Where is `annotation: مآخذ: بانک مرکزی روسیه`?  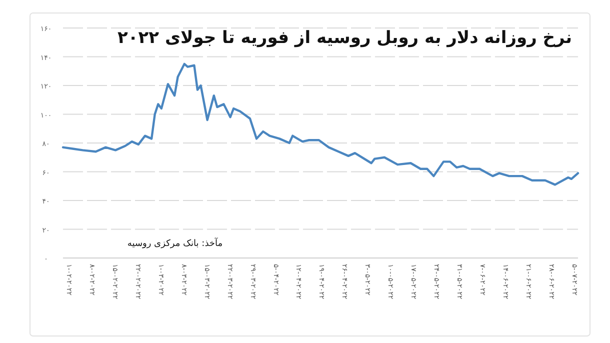
annotation: مآخذ: بانک مرکزی روسیه is located at coordinates (175, 243).